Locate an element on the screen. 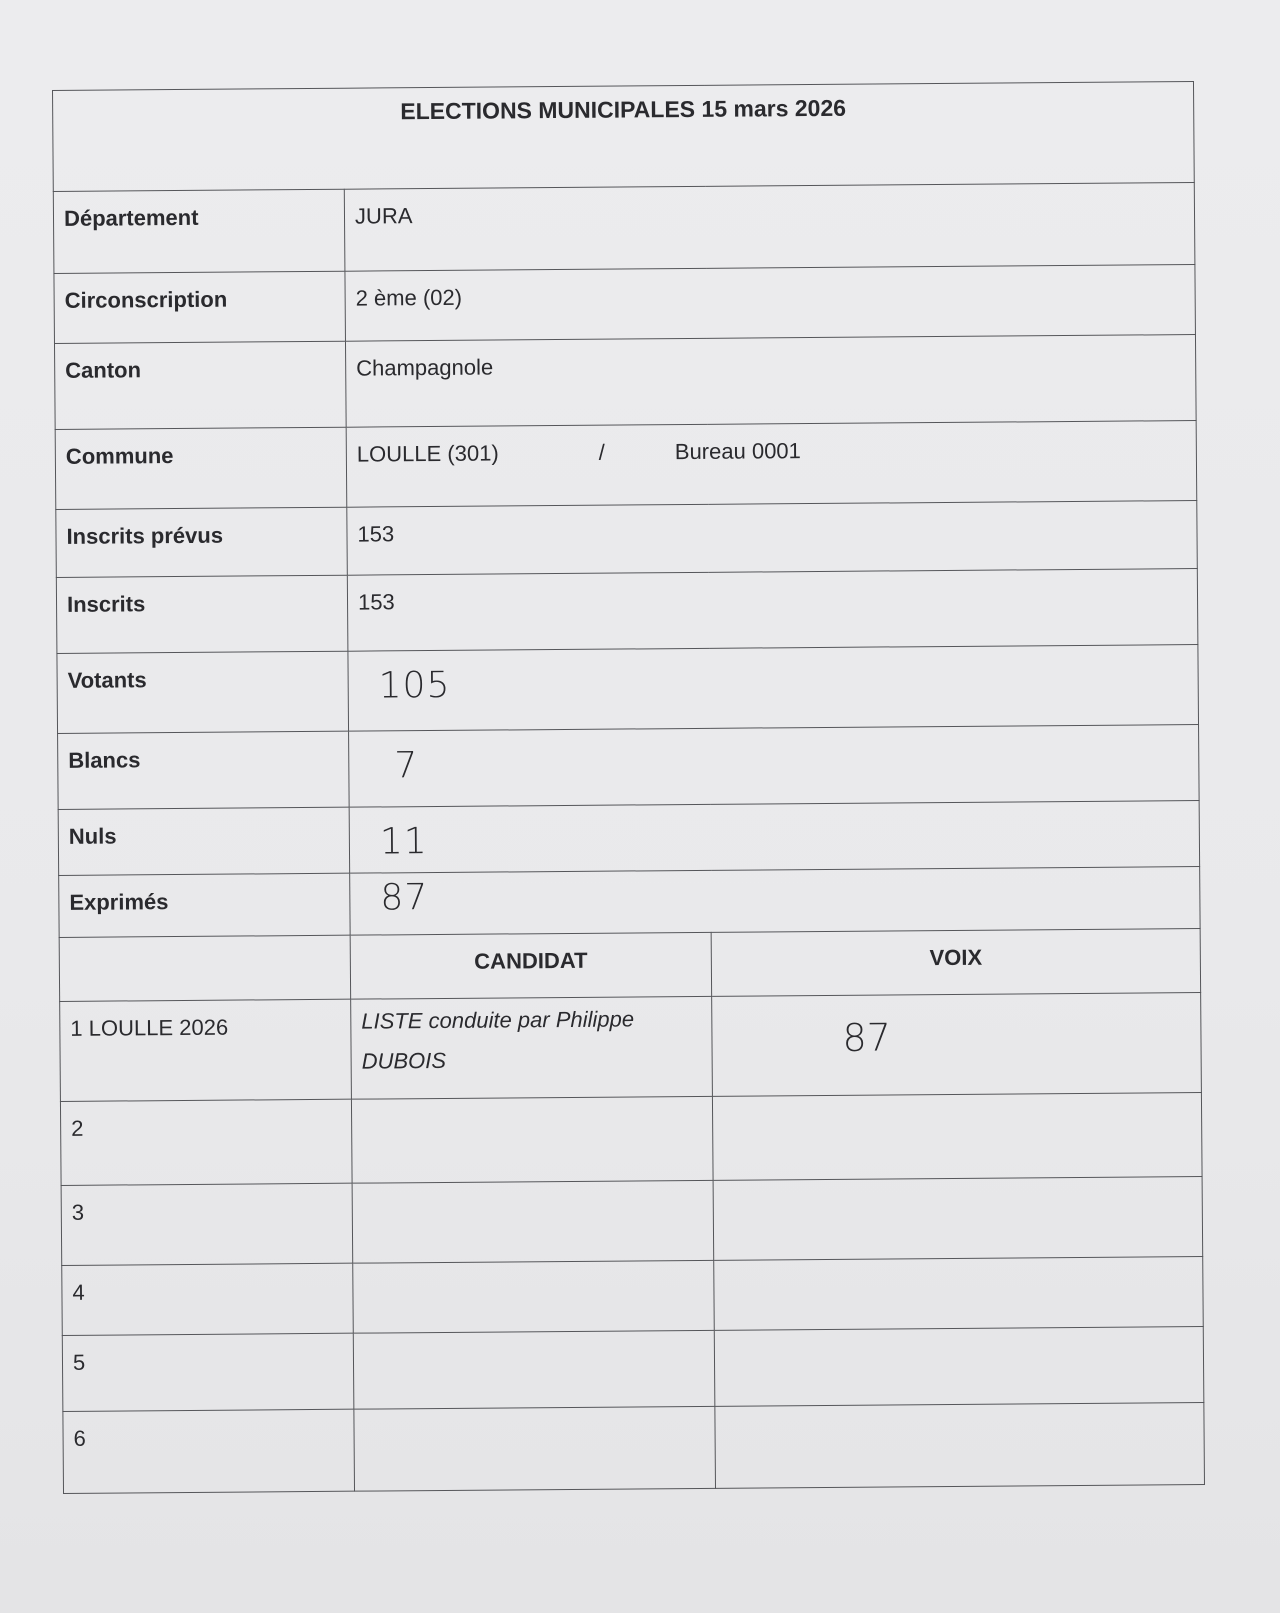 Image resolution: width=1280 pixels, height=1613 pixels. label-exprimes: Exprimés is located at coordinates (204, 905).